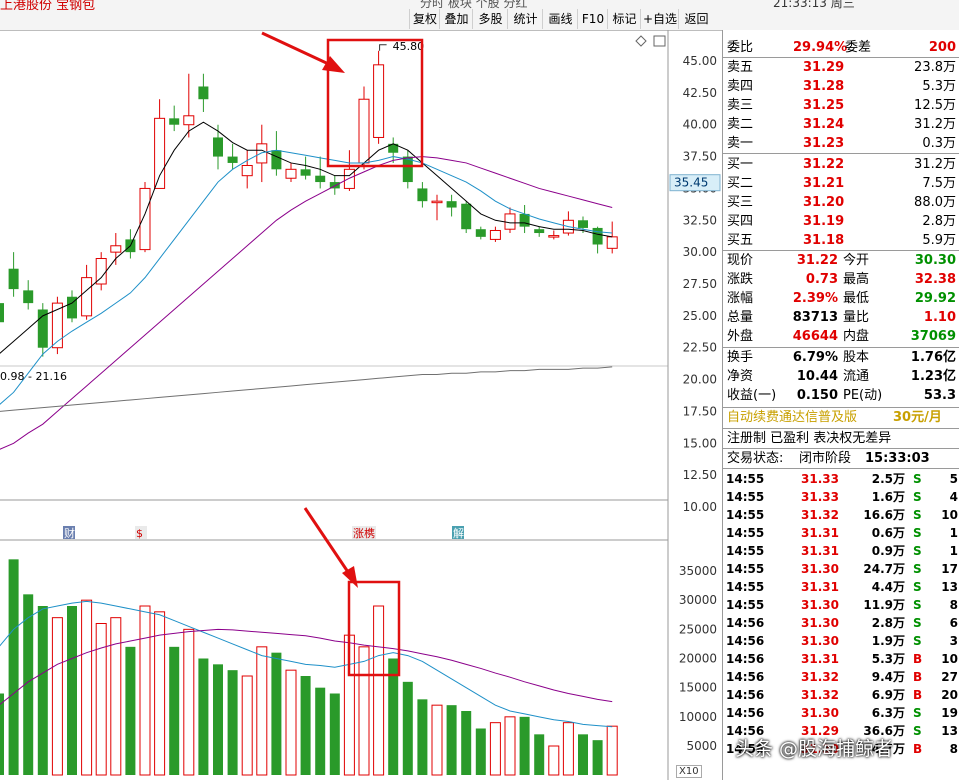  Describe the element at coordinates (884, 731) in the screenshot. I see `trade-volume: 36.6万` at that location.